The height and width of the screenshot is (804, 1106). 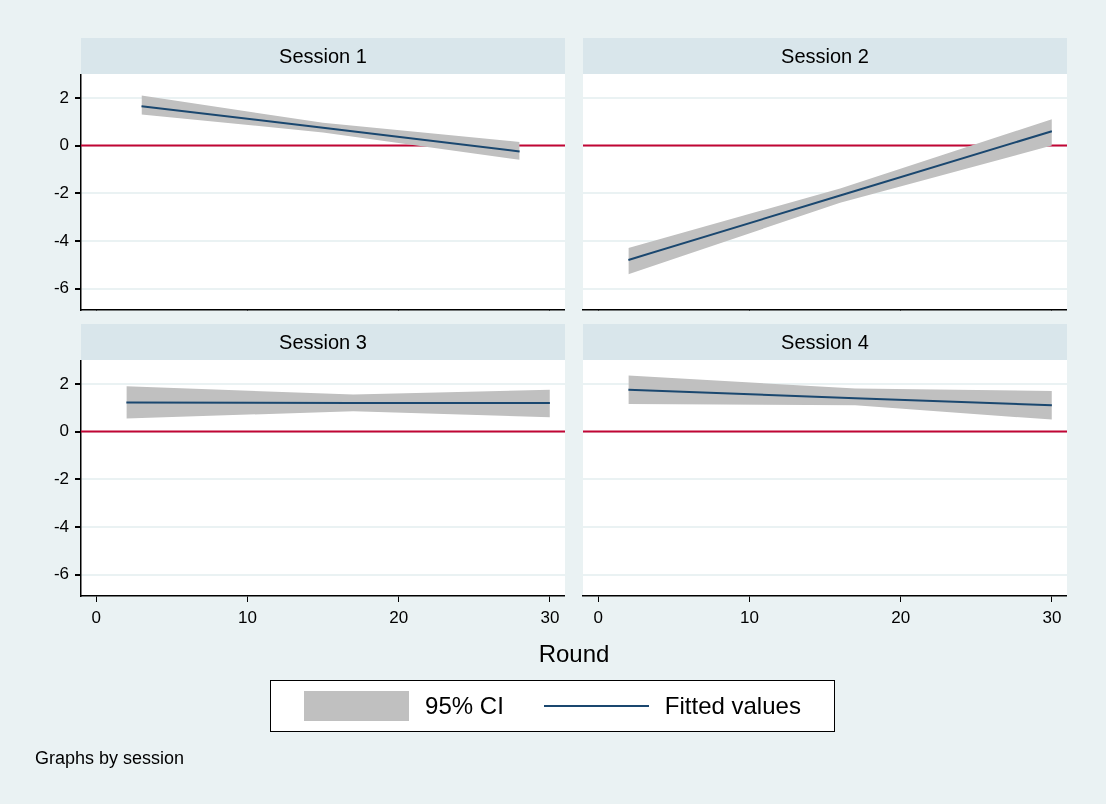 I want to click on text: 95% CI, so click(x=464, y=706).